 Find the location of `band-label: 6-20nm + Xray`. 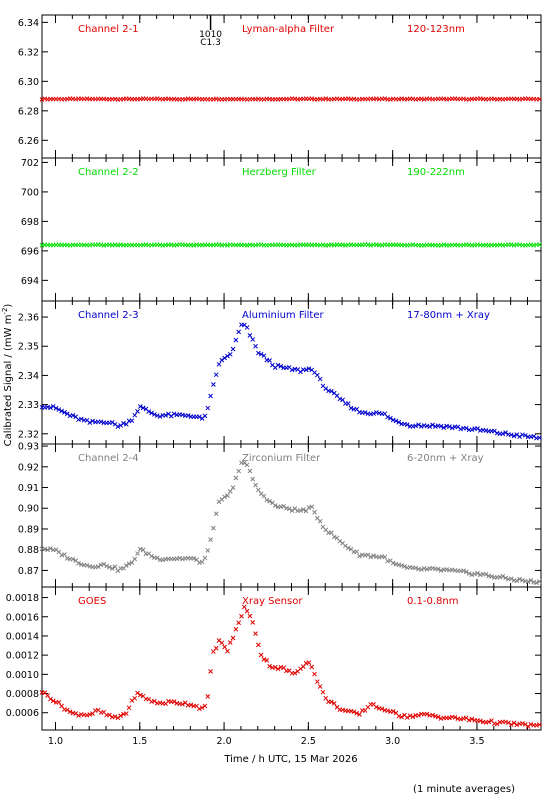

band-label: 6-20nm + Xray is located at coordinates (445, 458).